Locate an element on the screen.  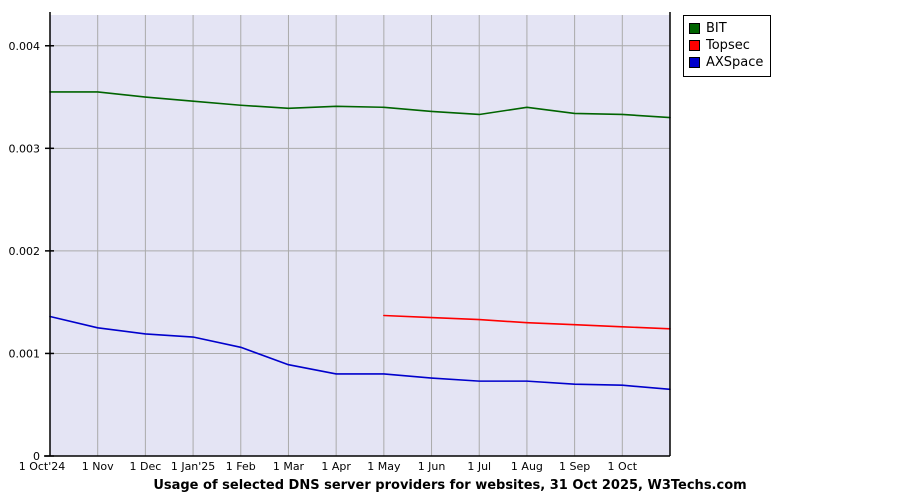
chart-legend: BIT Topsec AXSpace is located at coordinates (727, 46).